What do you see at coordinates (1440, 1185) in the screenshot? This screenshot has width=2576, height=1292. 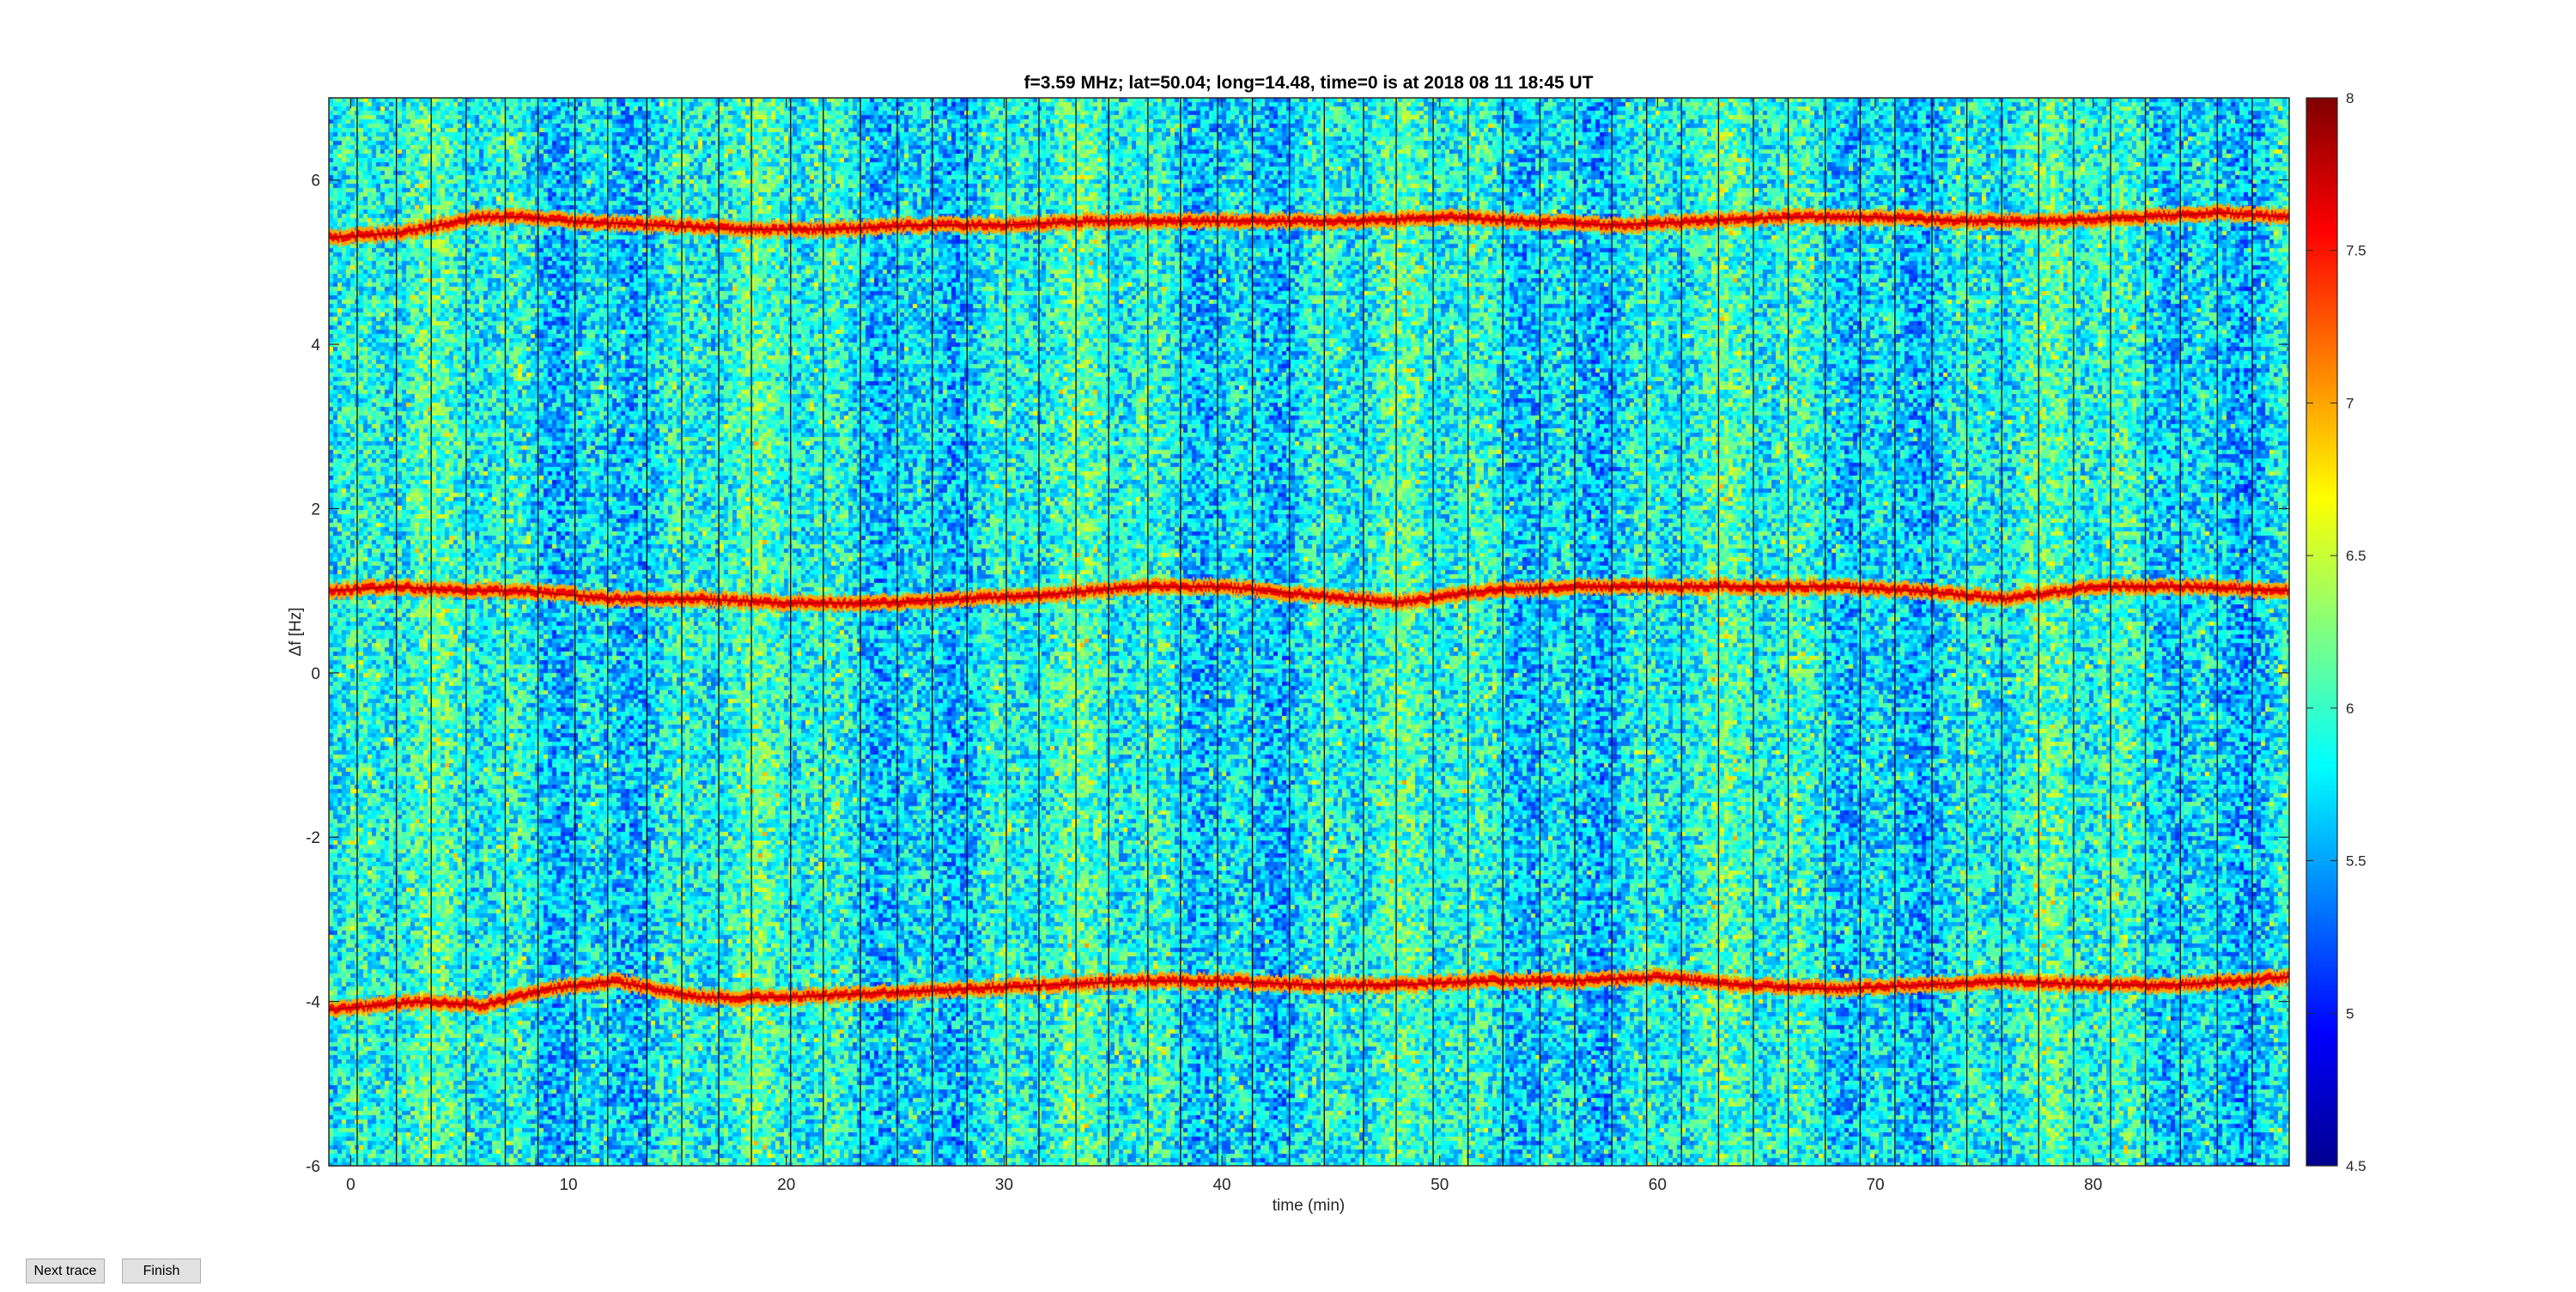 I see `x-tick-label: 50` at bounding box center [1440, 1185].